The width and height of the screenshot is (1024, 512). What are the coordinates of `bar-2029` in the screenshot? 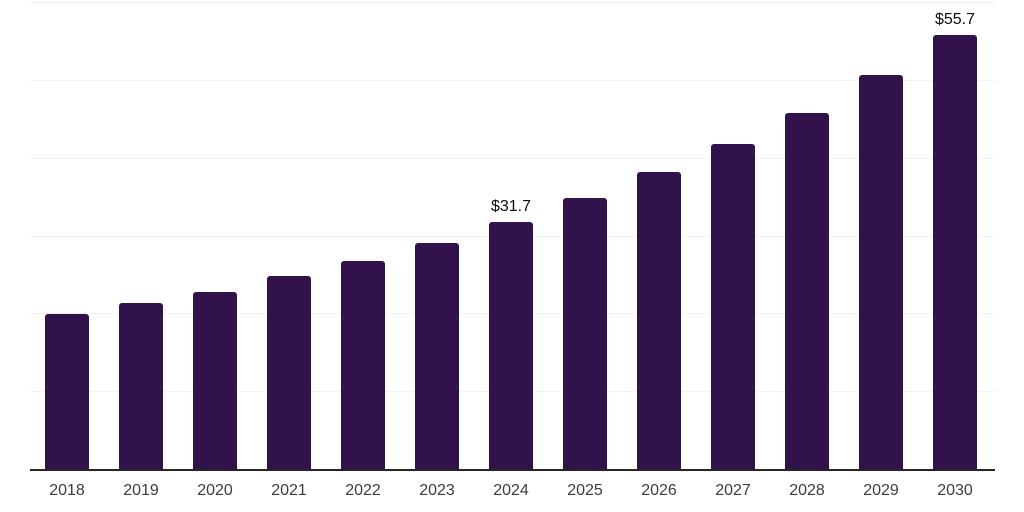 It's located at (881, 272).